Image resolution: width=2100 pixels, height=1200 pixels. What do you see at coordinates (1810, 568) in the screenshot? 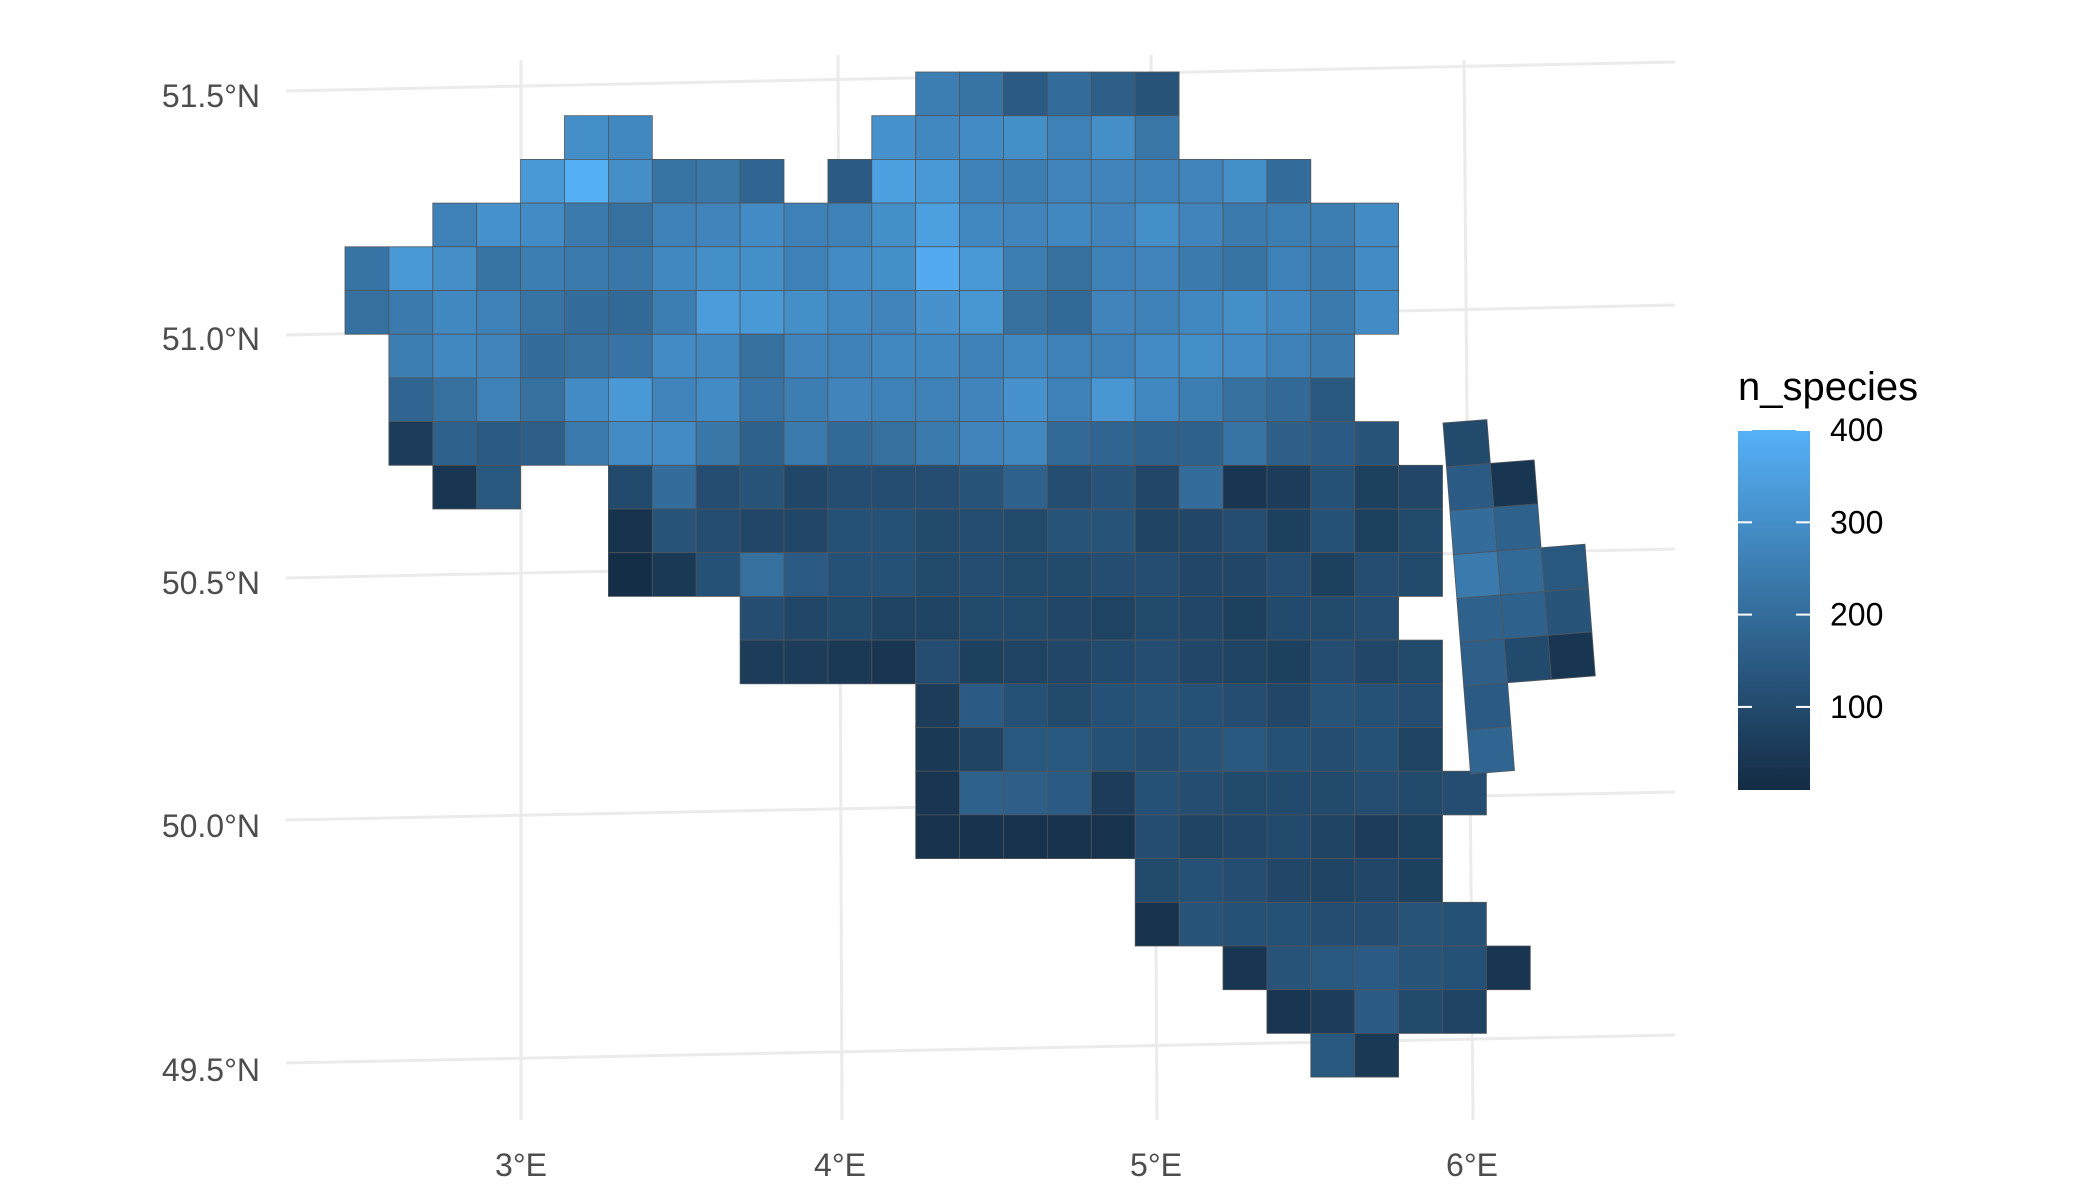
I see `legend-ticks: 100 200 300 400` at bounding box center [1810, 568].